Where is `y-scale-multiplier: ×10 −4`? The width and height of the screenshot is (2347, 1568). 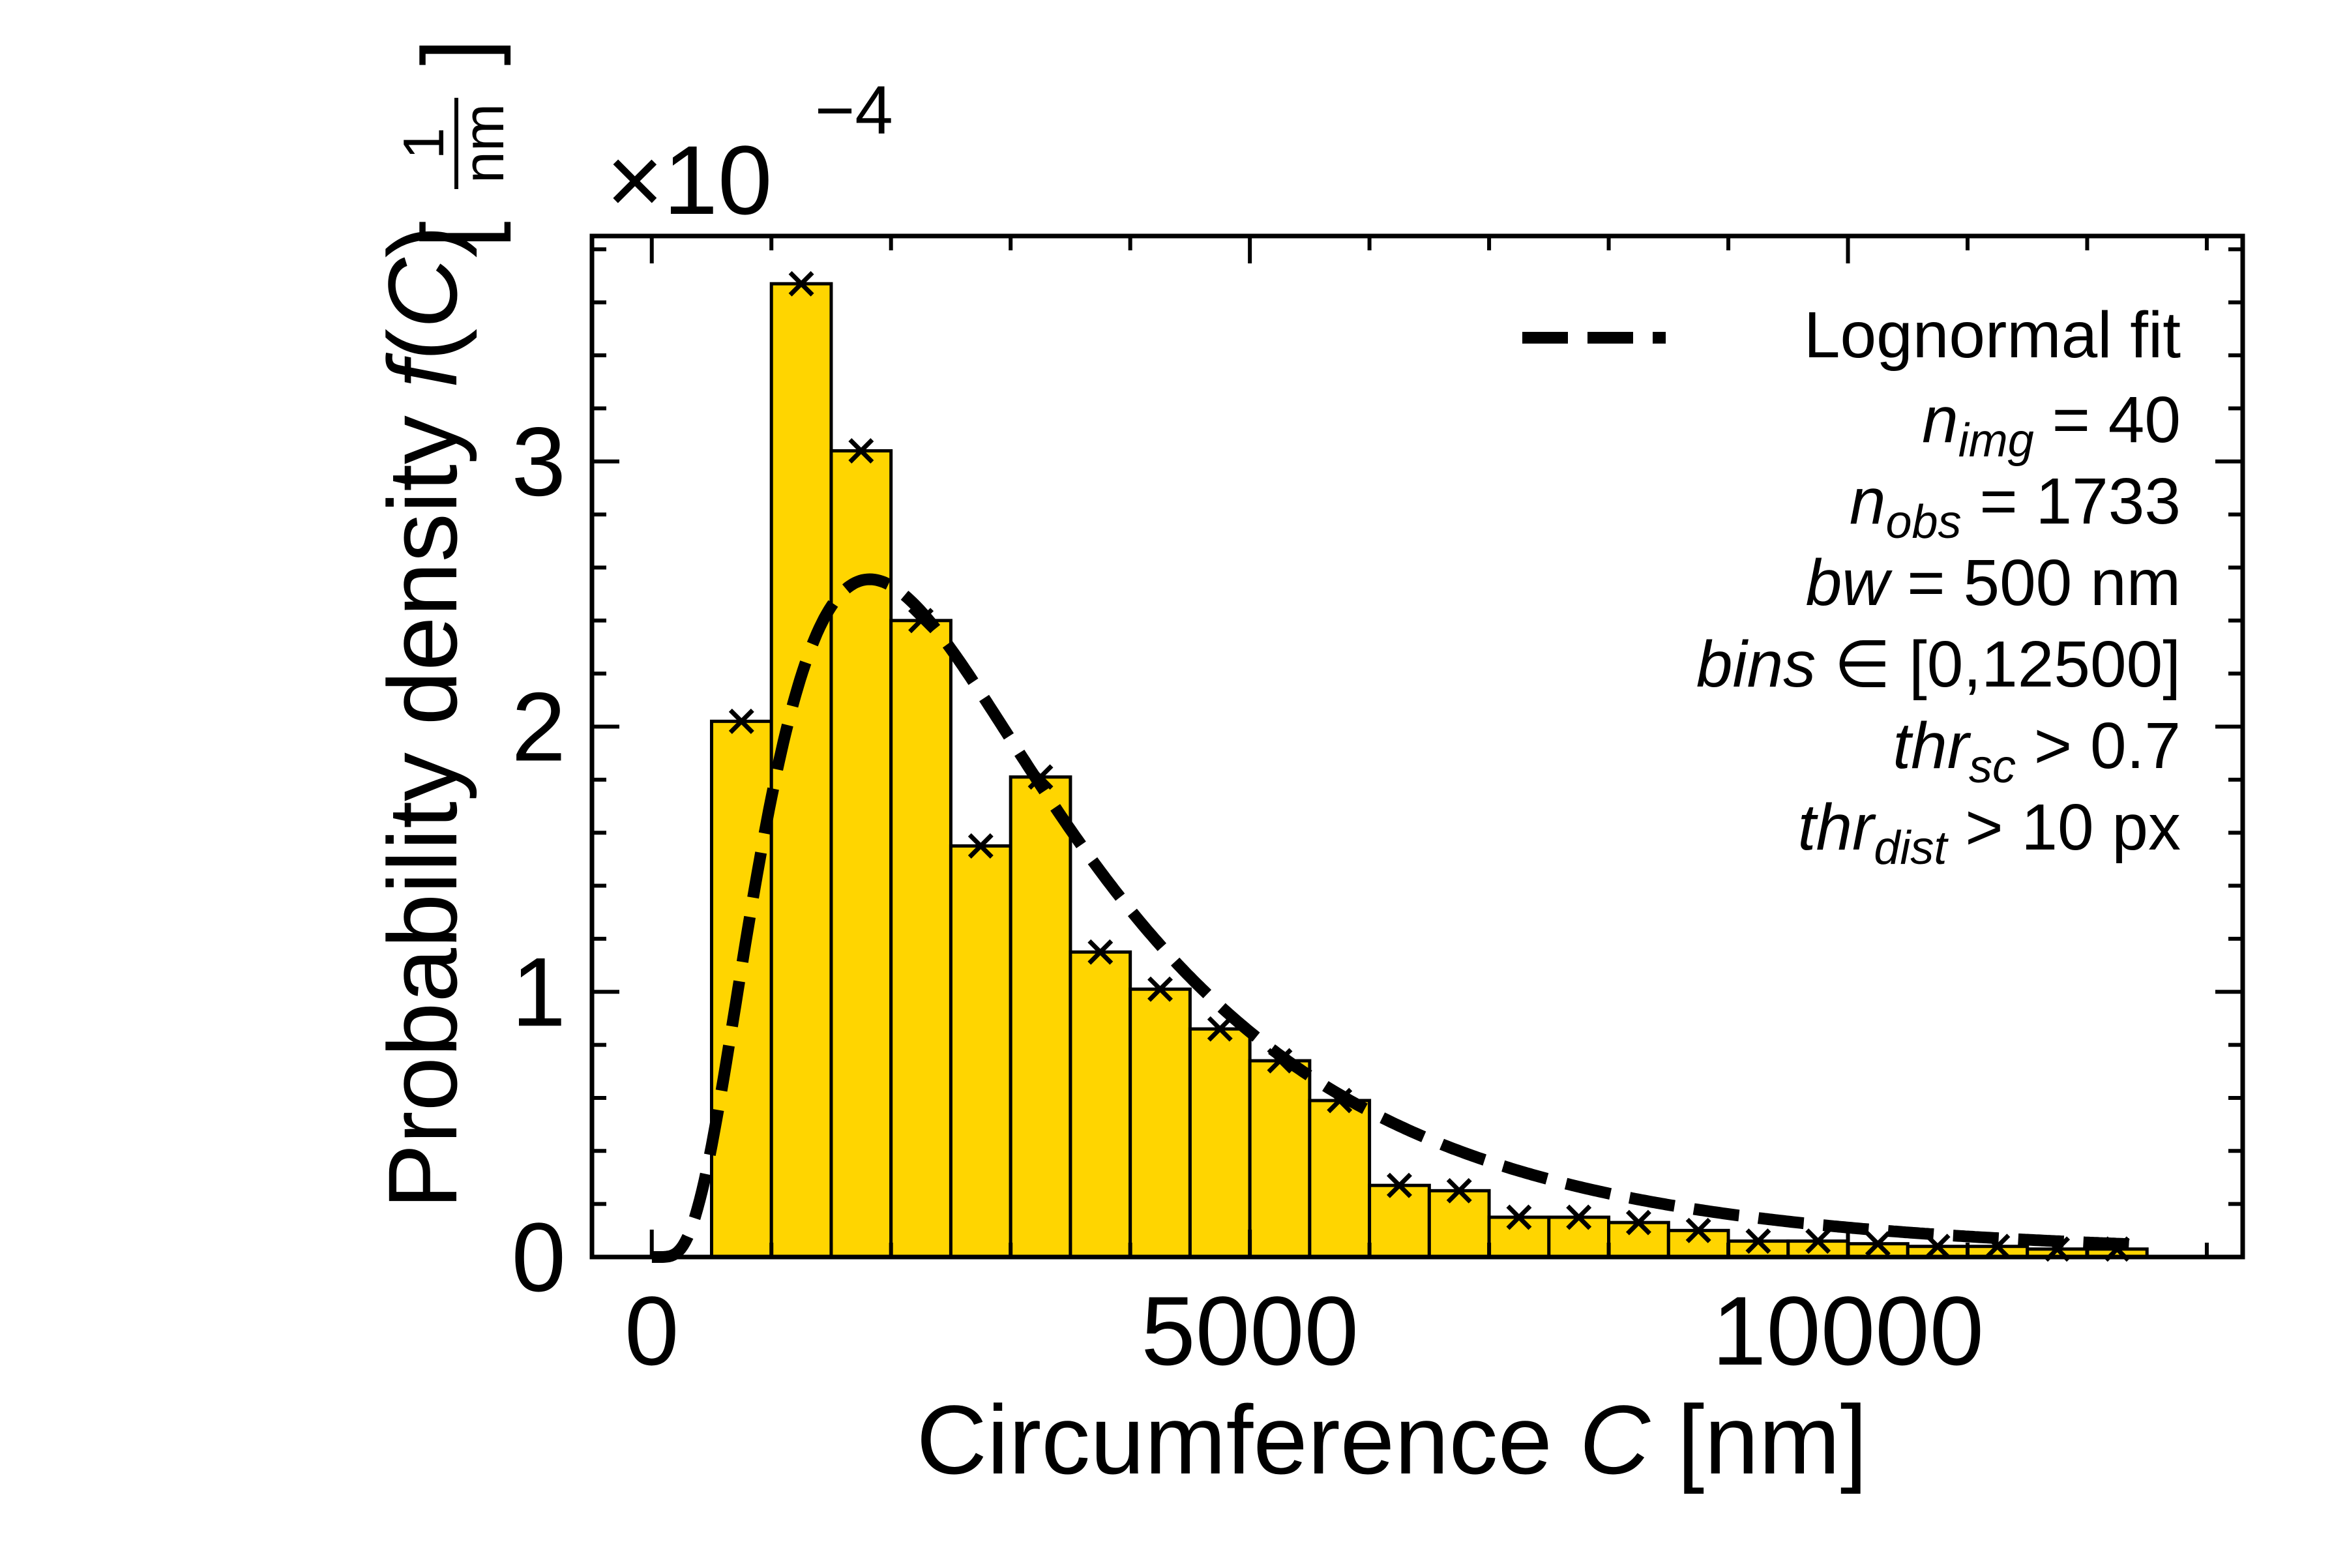 y-scale-multiplier: ×10 −4 is located at coordinates (749, 154).